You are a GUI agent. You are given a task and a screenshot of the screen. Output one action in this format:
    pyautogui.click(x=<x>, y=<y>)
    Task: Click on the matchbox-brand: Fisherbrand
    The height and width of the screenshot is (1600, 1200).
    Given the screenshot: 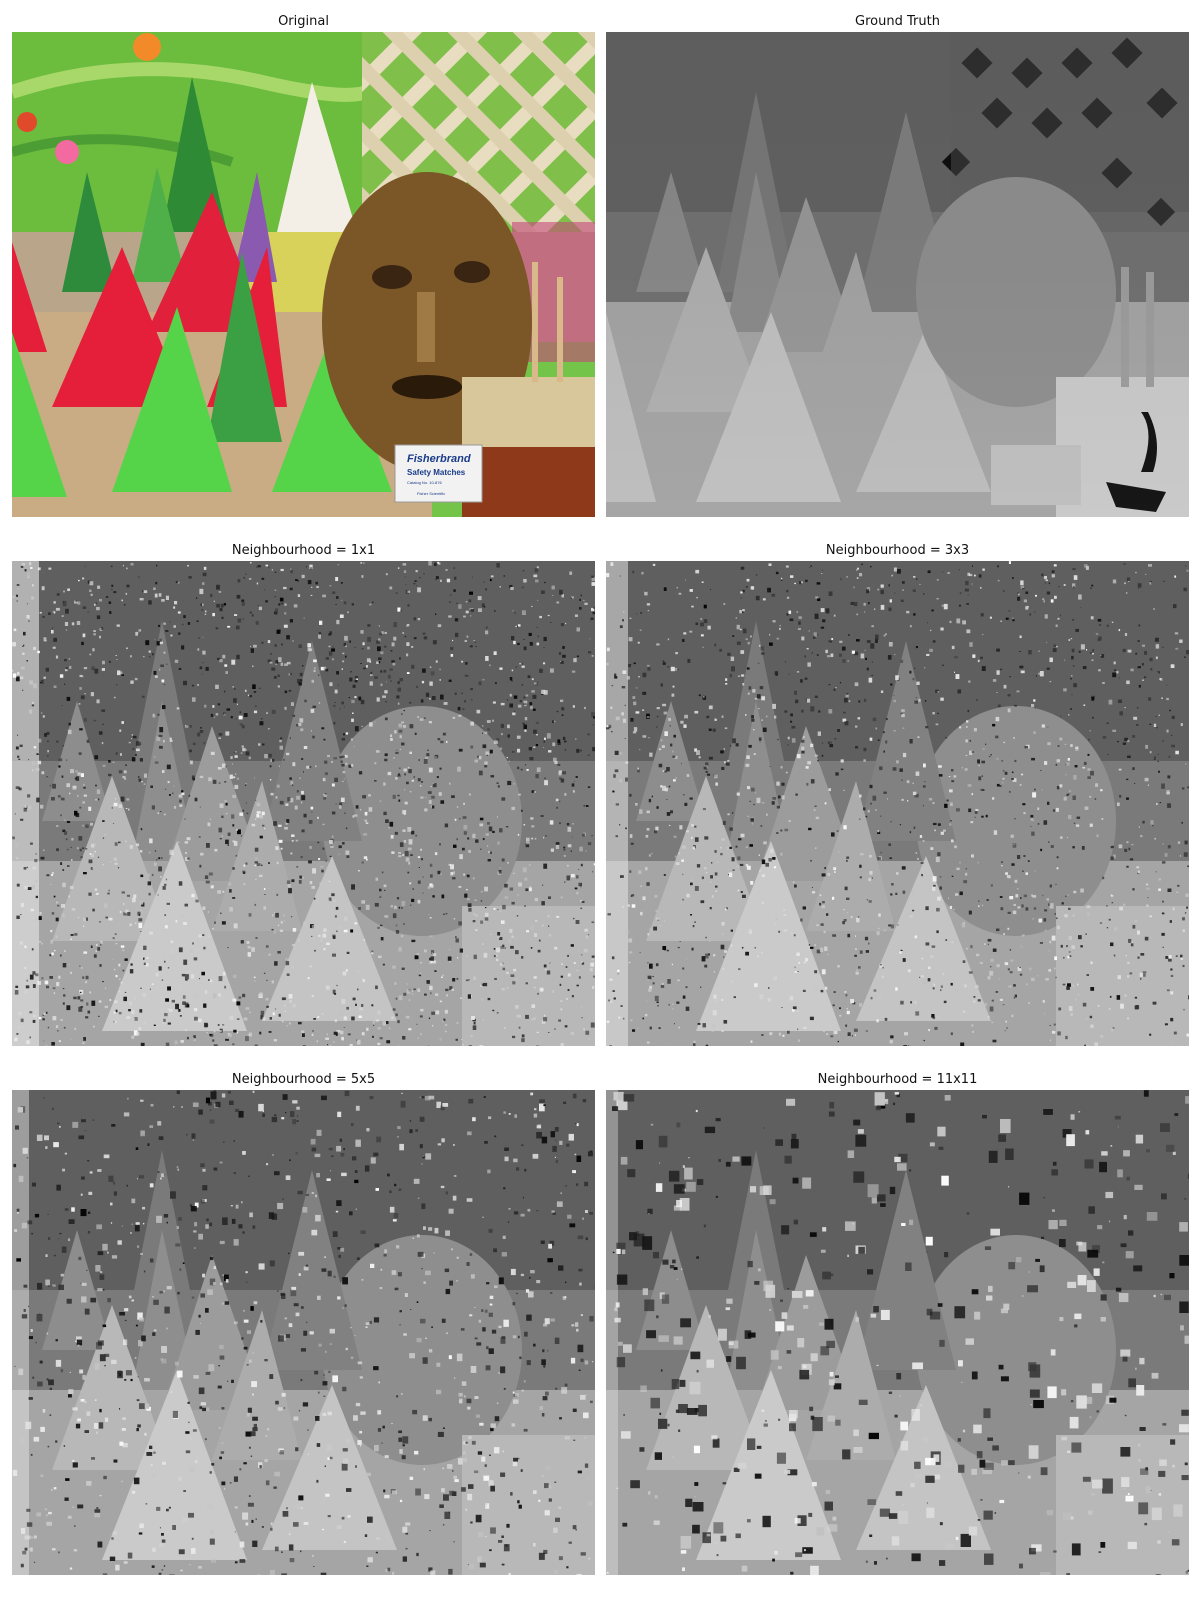 What is the action you would take?
    pyautogui.click(x=439, y=459)
    